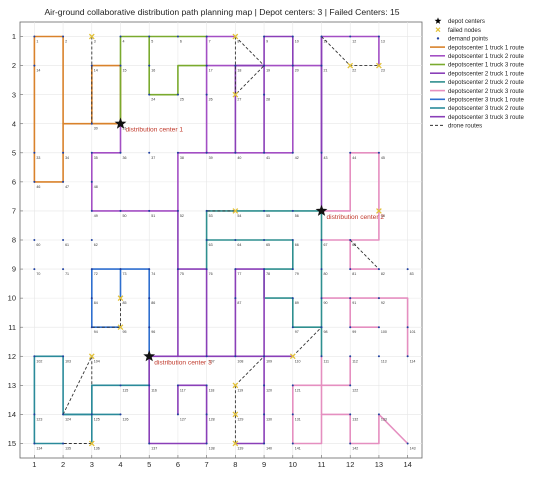 This screenshot has width=550, height=480. Describe the element at coordinates (438, 20) in the screenshot. I see `legend-depot-icon` at that location.